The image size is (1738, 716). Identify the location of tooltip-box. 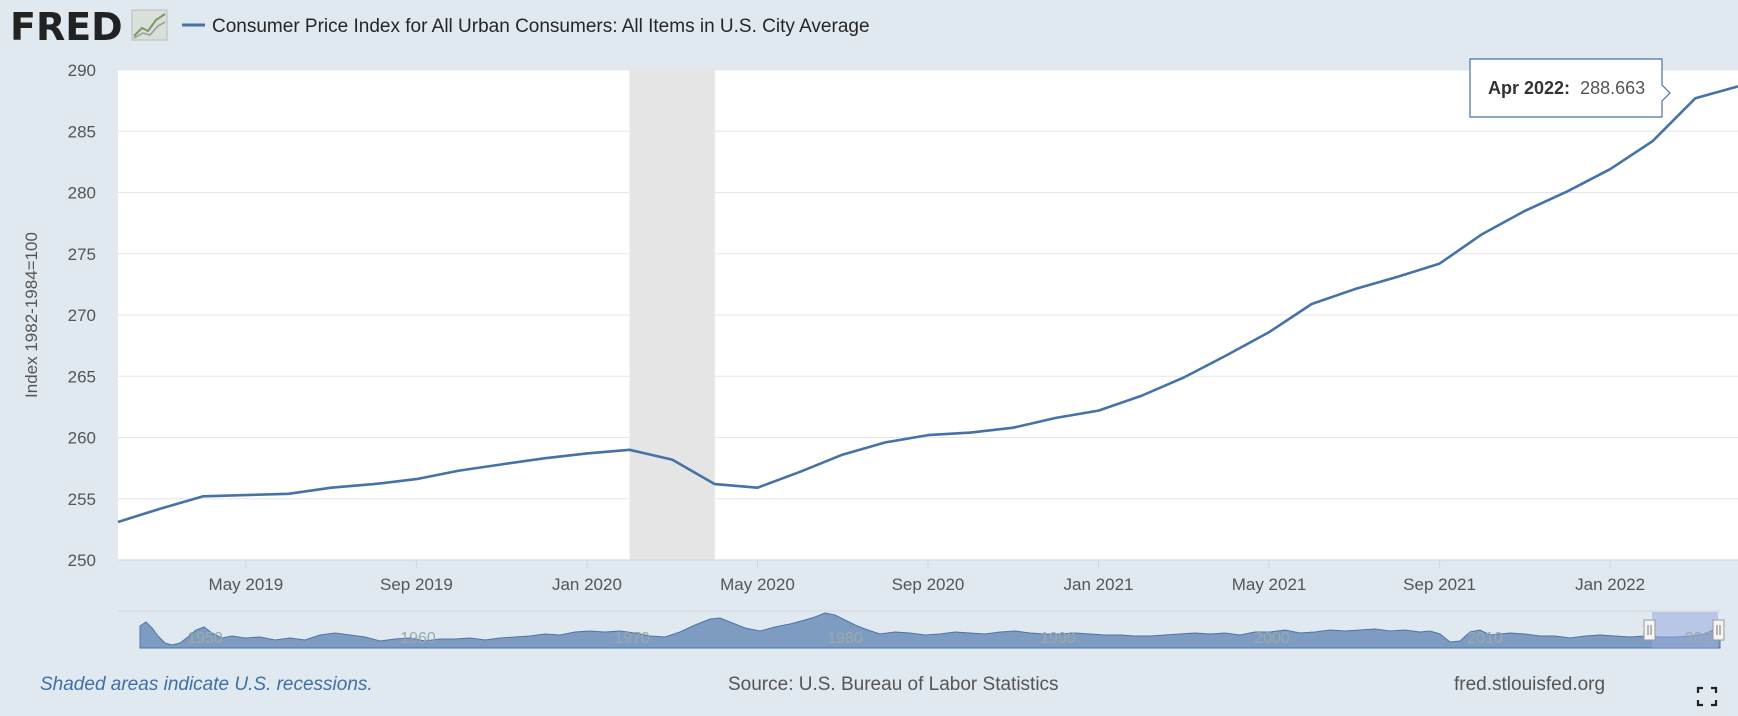
(1570, 88).